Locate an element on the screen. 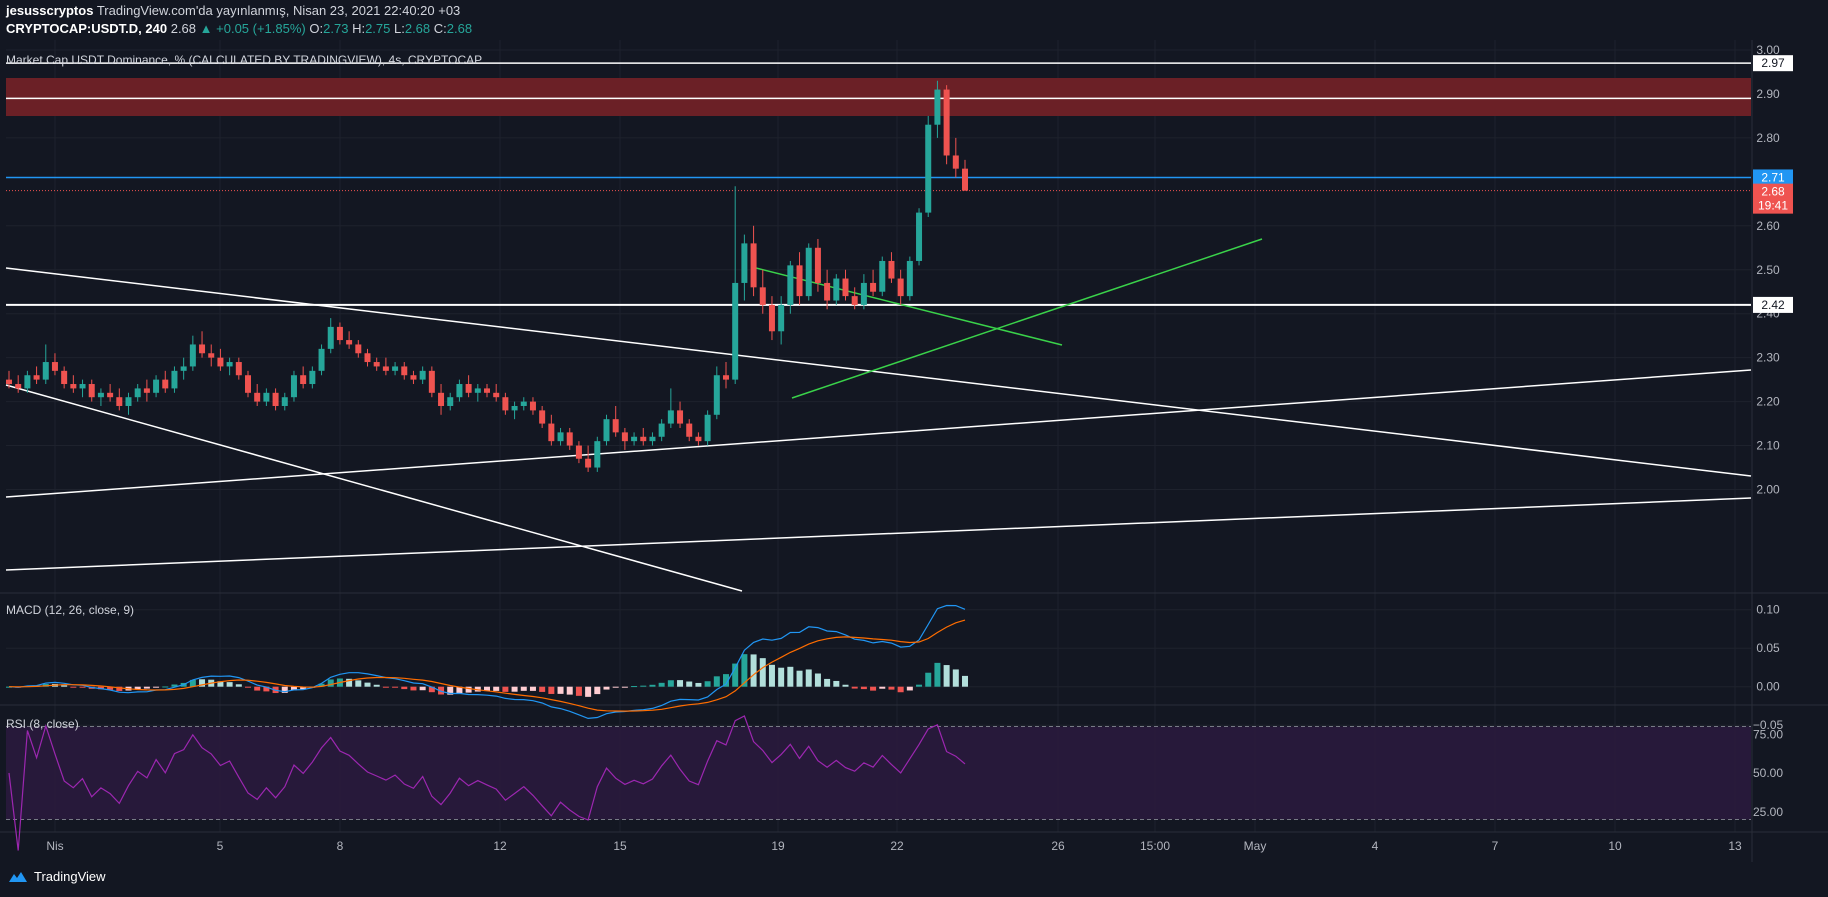  time-tick-label: 19 is located at coordinates (778, 846).